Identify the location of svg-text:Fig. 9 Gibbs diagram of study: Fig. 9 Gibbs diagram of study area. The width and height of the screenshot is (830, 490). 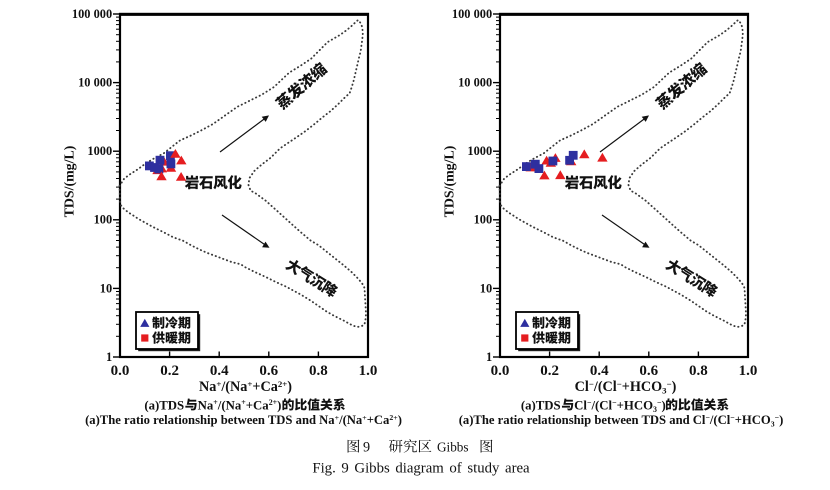
(421, 469).